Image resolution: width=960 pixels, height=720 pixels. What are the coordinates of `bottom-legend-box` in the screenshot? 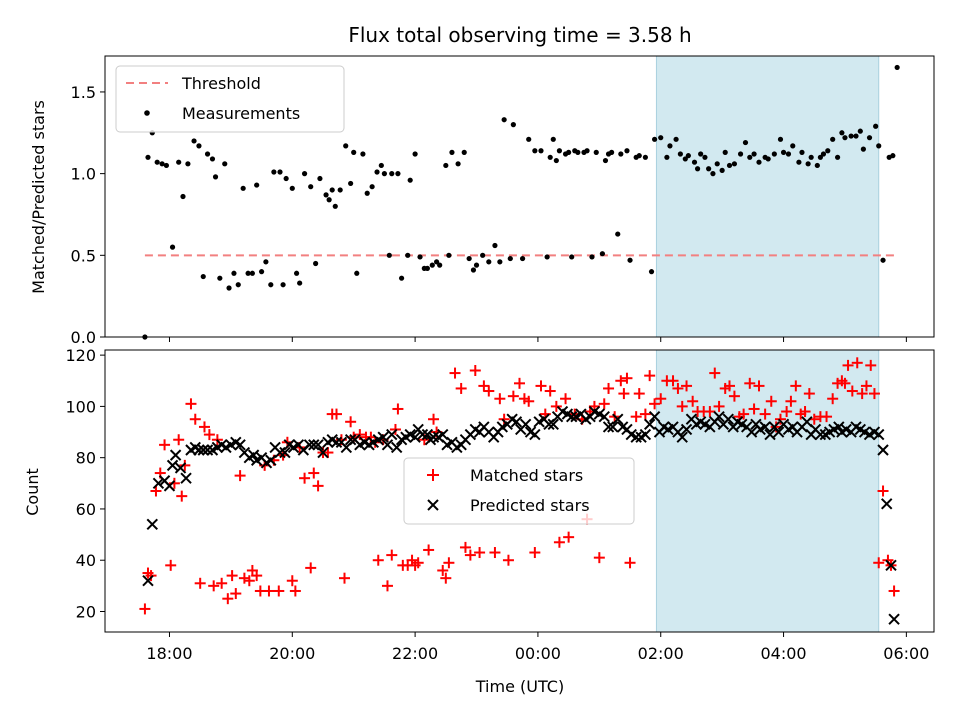 It's located at (519, 491).